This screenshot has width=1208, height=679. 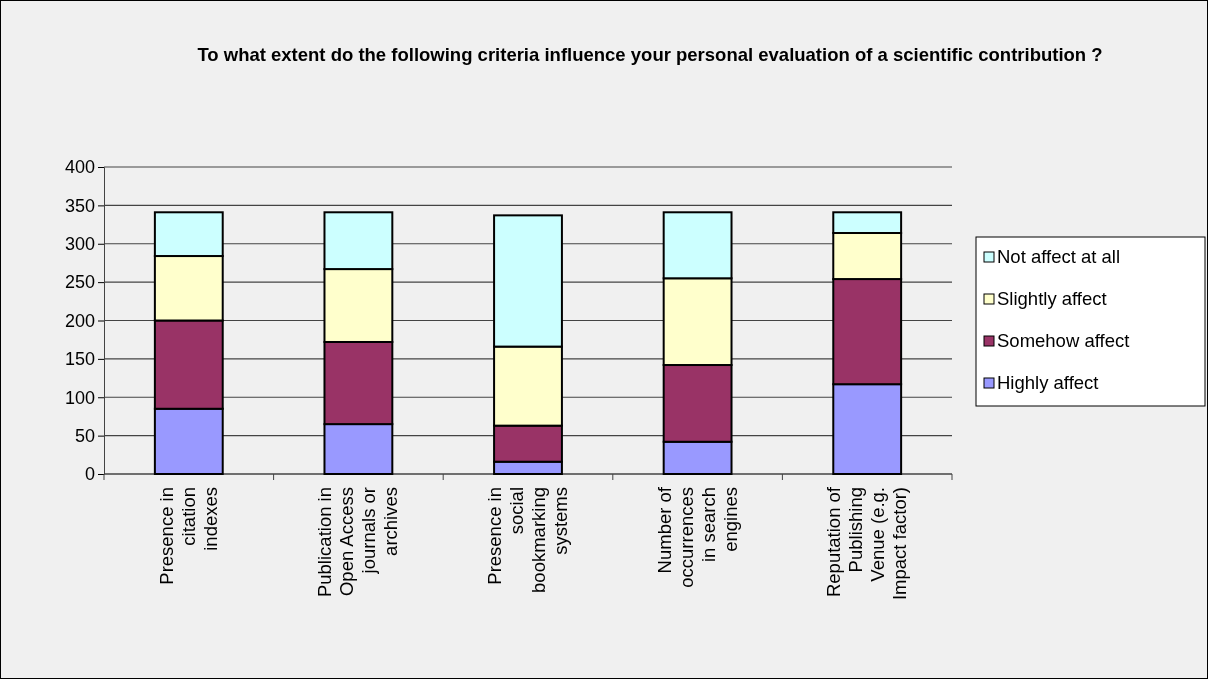 I want to click on y-tick-label: 0, so click(x=89, y=474).